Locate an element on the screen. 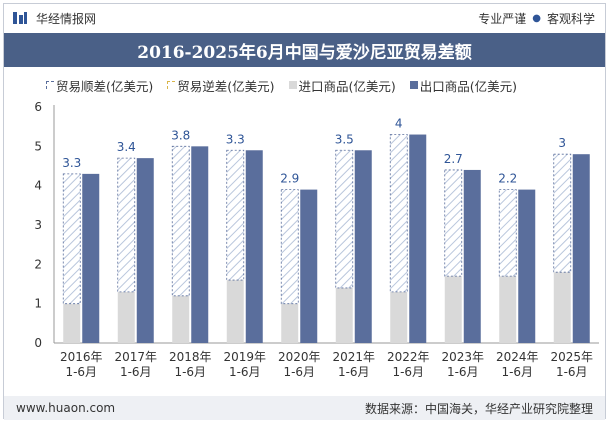 The height and width of the screenshot is (424, 611). legend-item-export: 出口商品(亿美元) is located at coordinates (463, 85).